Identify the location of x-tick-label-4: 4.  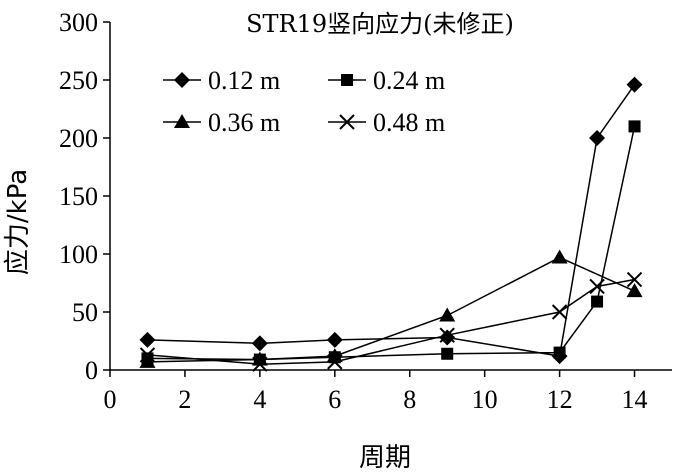
(259, 399).